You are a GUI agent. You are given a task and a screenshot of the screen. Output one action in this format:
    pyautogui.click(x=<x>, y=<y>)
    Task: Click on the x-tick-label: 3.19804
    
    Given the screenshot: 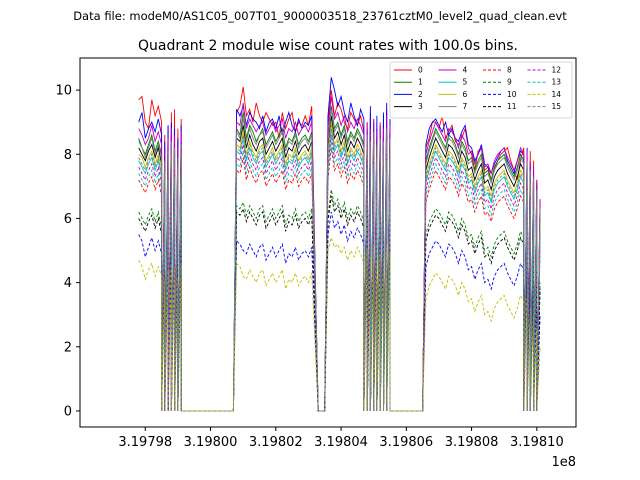 What is the action you would take?
    pyautogui.click(x=341, y=442)
    